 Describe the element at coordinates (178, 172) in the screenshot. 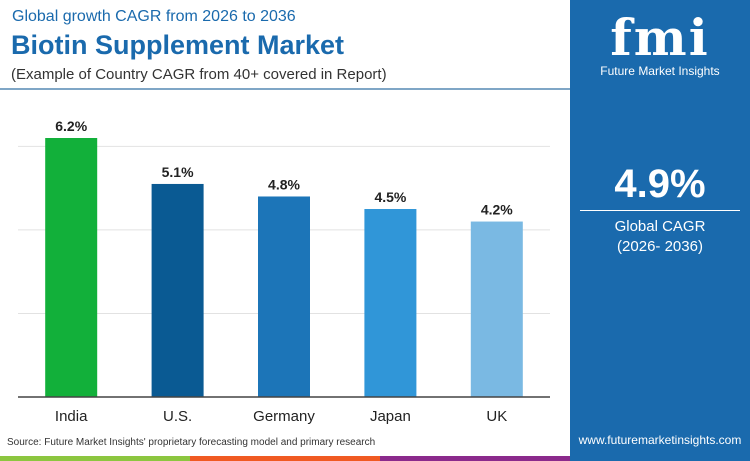

I see `data-label: 5.1%` at that location.